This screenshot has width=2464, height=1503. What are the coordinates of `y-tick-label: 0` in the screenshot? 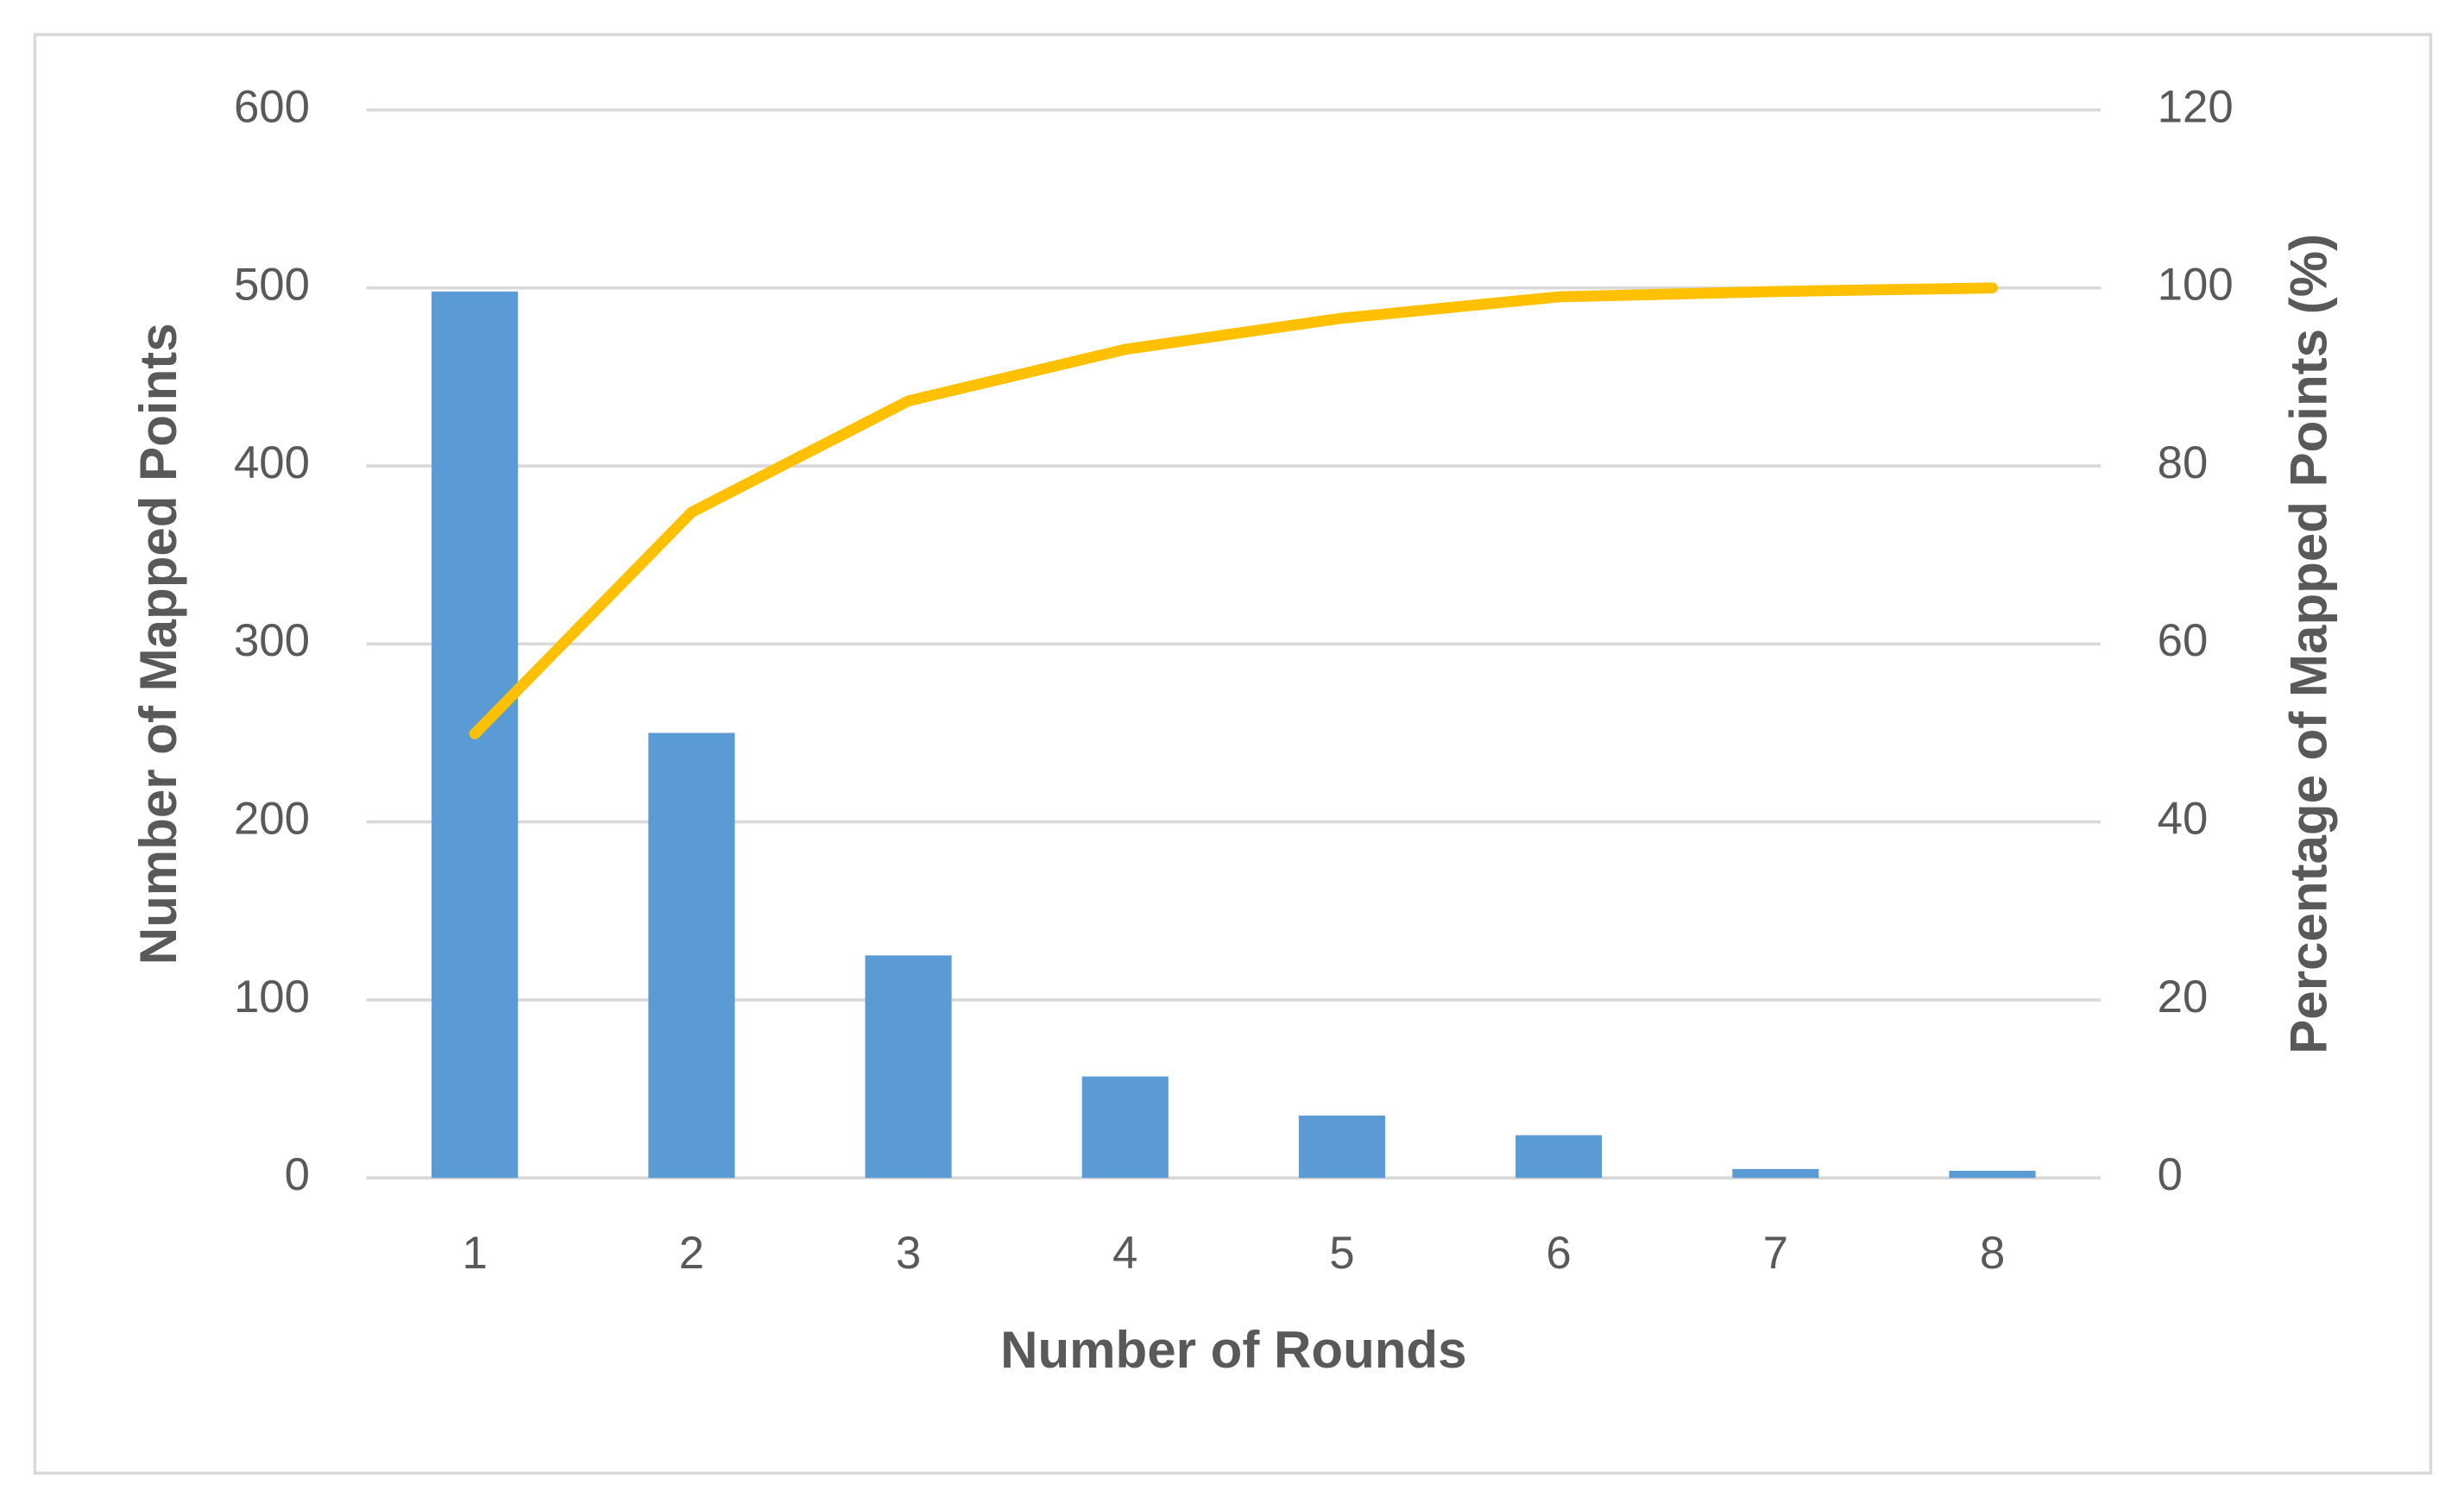 It's located at (297, 1174).